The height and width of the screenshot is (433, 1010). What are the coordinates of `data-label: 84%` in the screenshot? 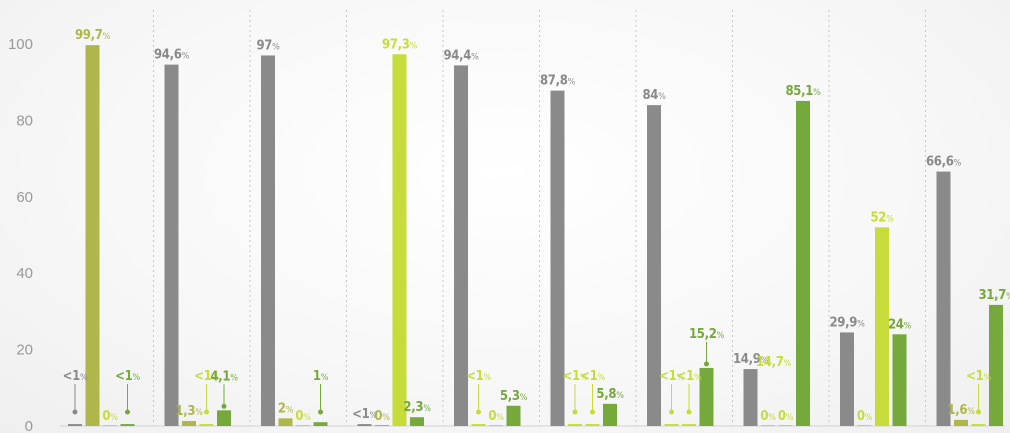 It's located at (654, 95).